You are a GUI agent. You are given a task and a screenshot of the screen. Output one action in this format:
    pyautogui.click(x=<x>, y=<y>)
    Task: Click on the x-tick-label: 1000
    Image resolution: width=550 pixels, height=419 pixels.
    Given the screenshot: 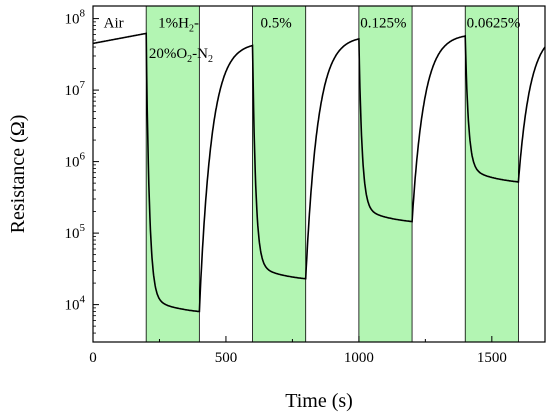 What is the action you would take?
    pyautogui.click(x=359, y=358)
    